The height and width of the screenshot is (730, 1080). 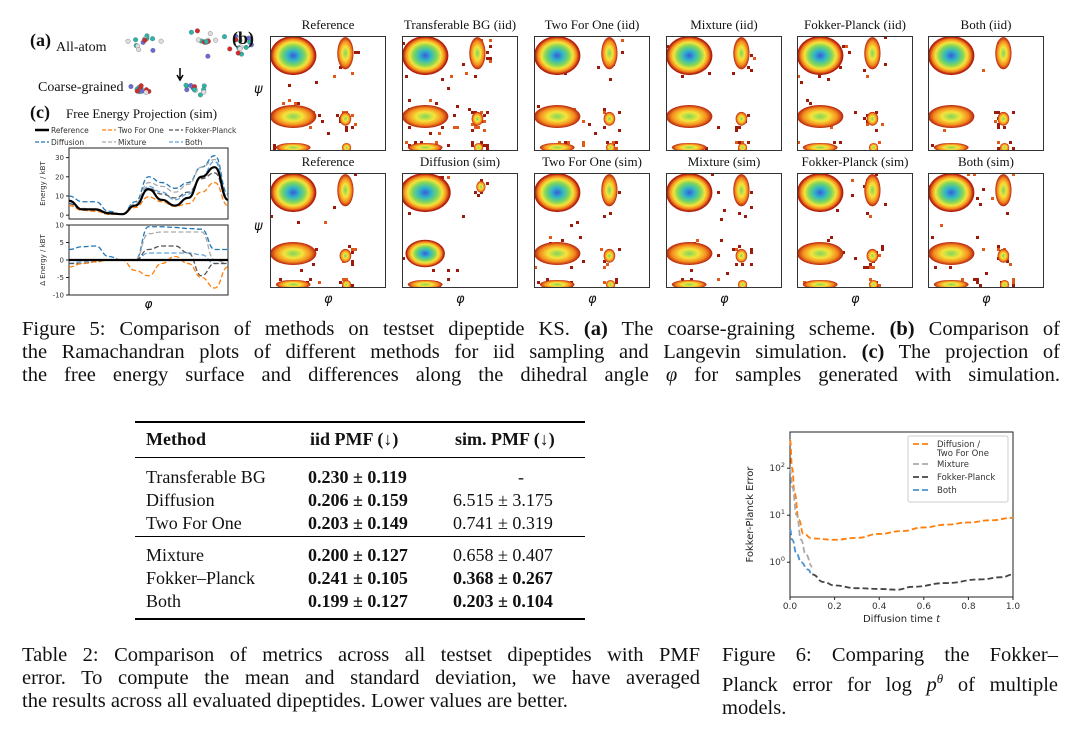 I want to click on panel-title: Both (iid), so click(x=986, y=24).